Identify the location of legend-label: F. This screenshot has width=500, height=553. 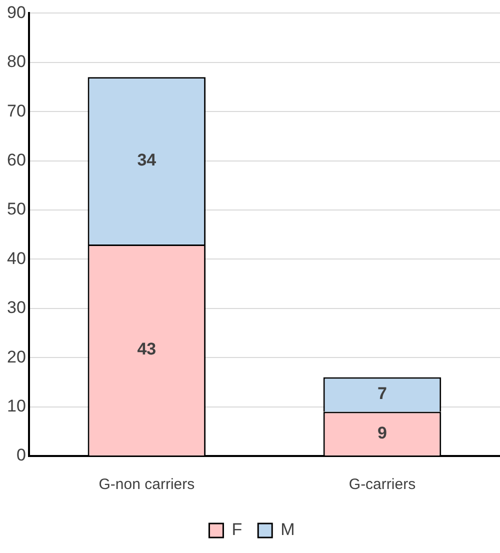
(237, 530).